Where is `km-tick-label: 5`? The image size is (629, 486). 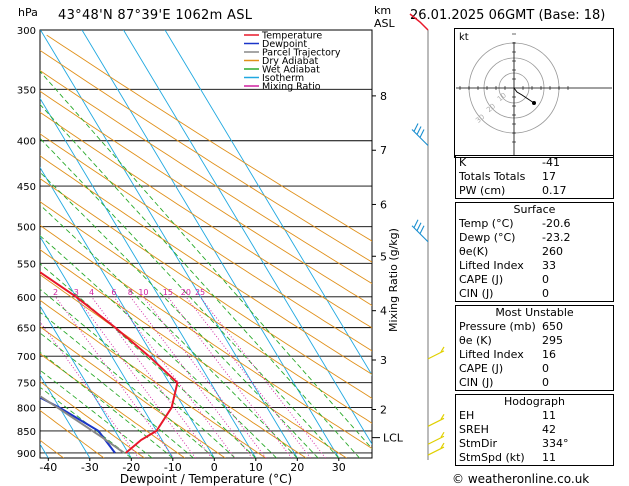
km-tick-label: 5 is located at coordinates (383, 256).